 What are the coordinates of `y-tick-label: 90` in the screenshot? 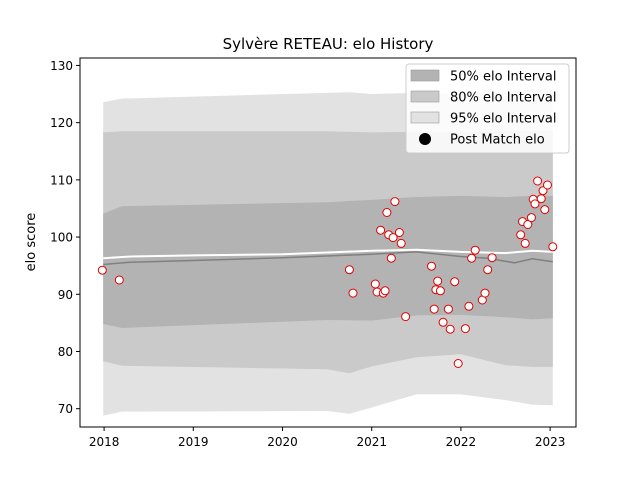 It's located at (65, 295).